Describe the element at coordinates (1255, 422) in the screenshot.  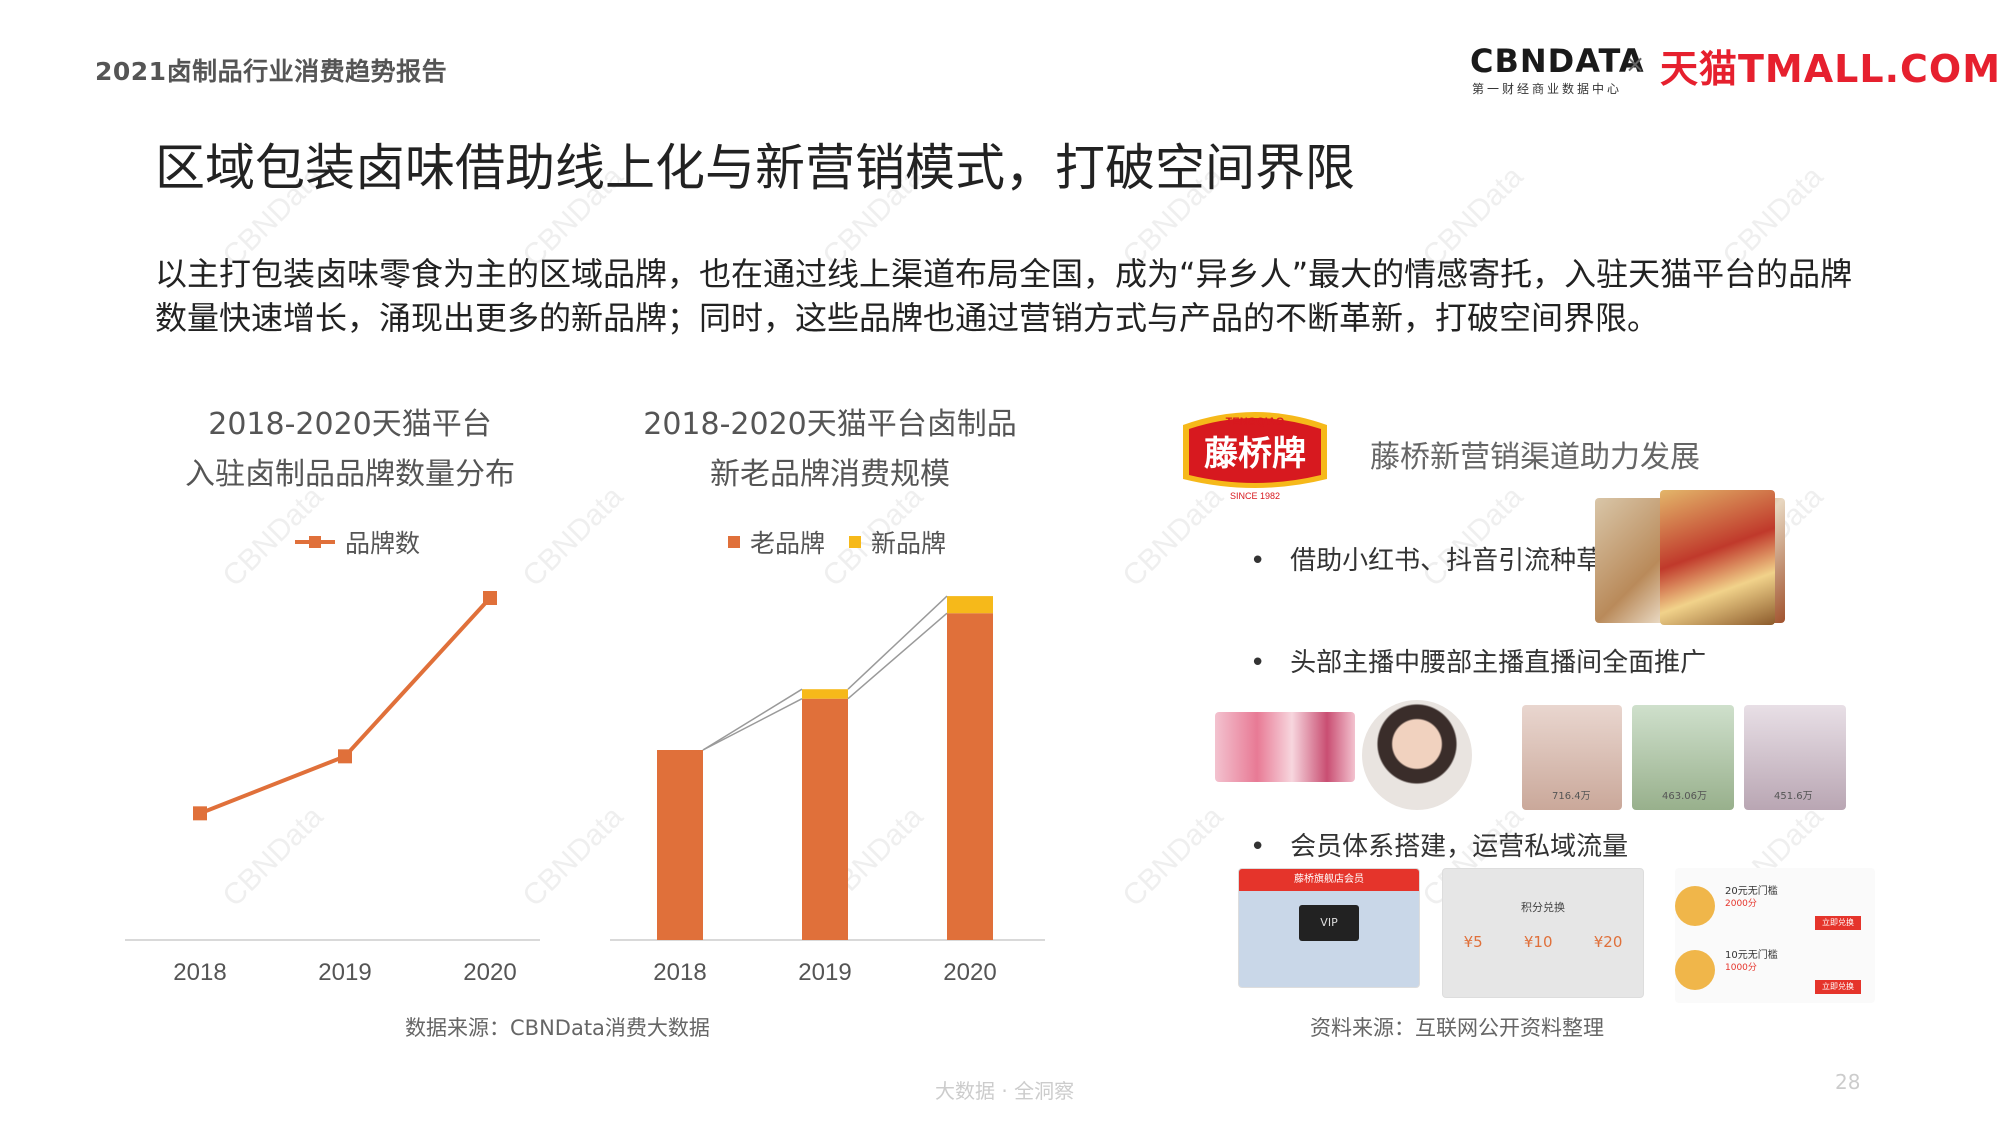
I see `tengqiao-logo-top: TENGQIAO` at that location.